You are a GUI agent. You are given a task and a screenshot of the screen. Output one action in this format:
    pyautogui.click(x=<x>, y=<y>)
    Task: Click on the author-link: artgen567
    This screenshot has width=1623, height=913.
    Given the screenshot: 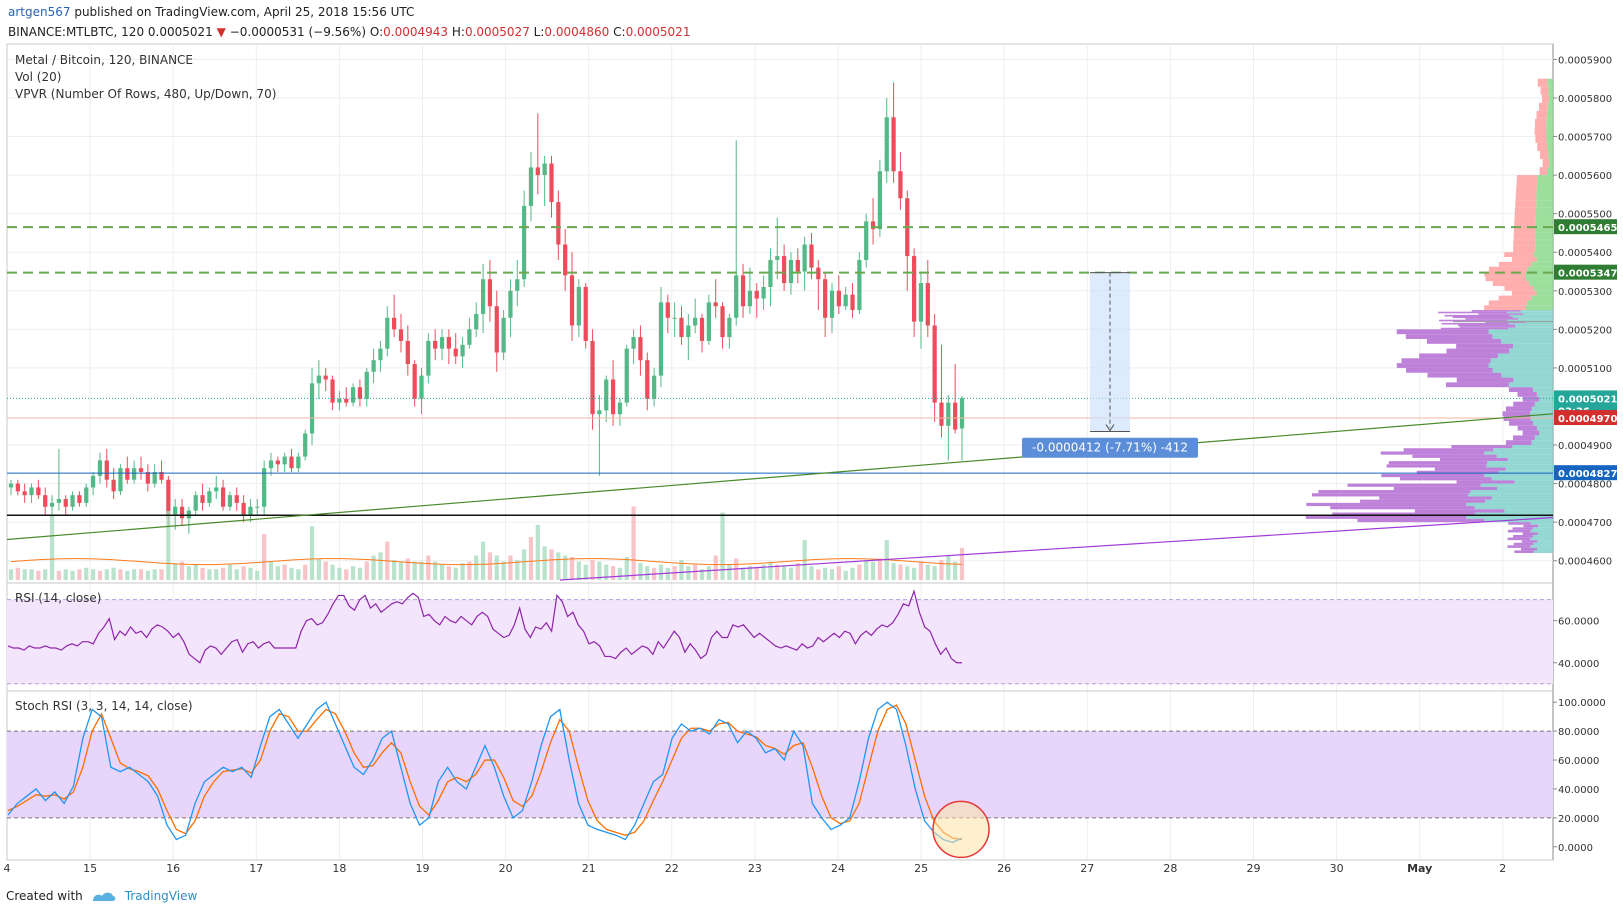 What is the action you would take?
    pyautogui.click(x=39, y=12)
    